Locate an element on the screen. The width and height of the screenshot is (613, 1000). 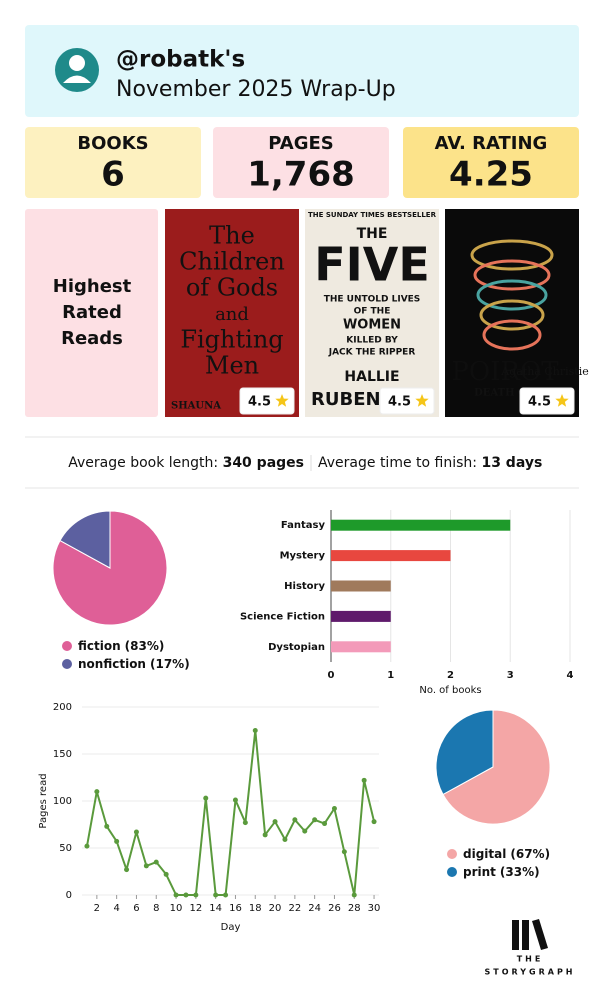
stat-label: PAGES is located at coordinates (301, 143).